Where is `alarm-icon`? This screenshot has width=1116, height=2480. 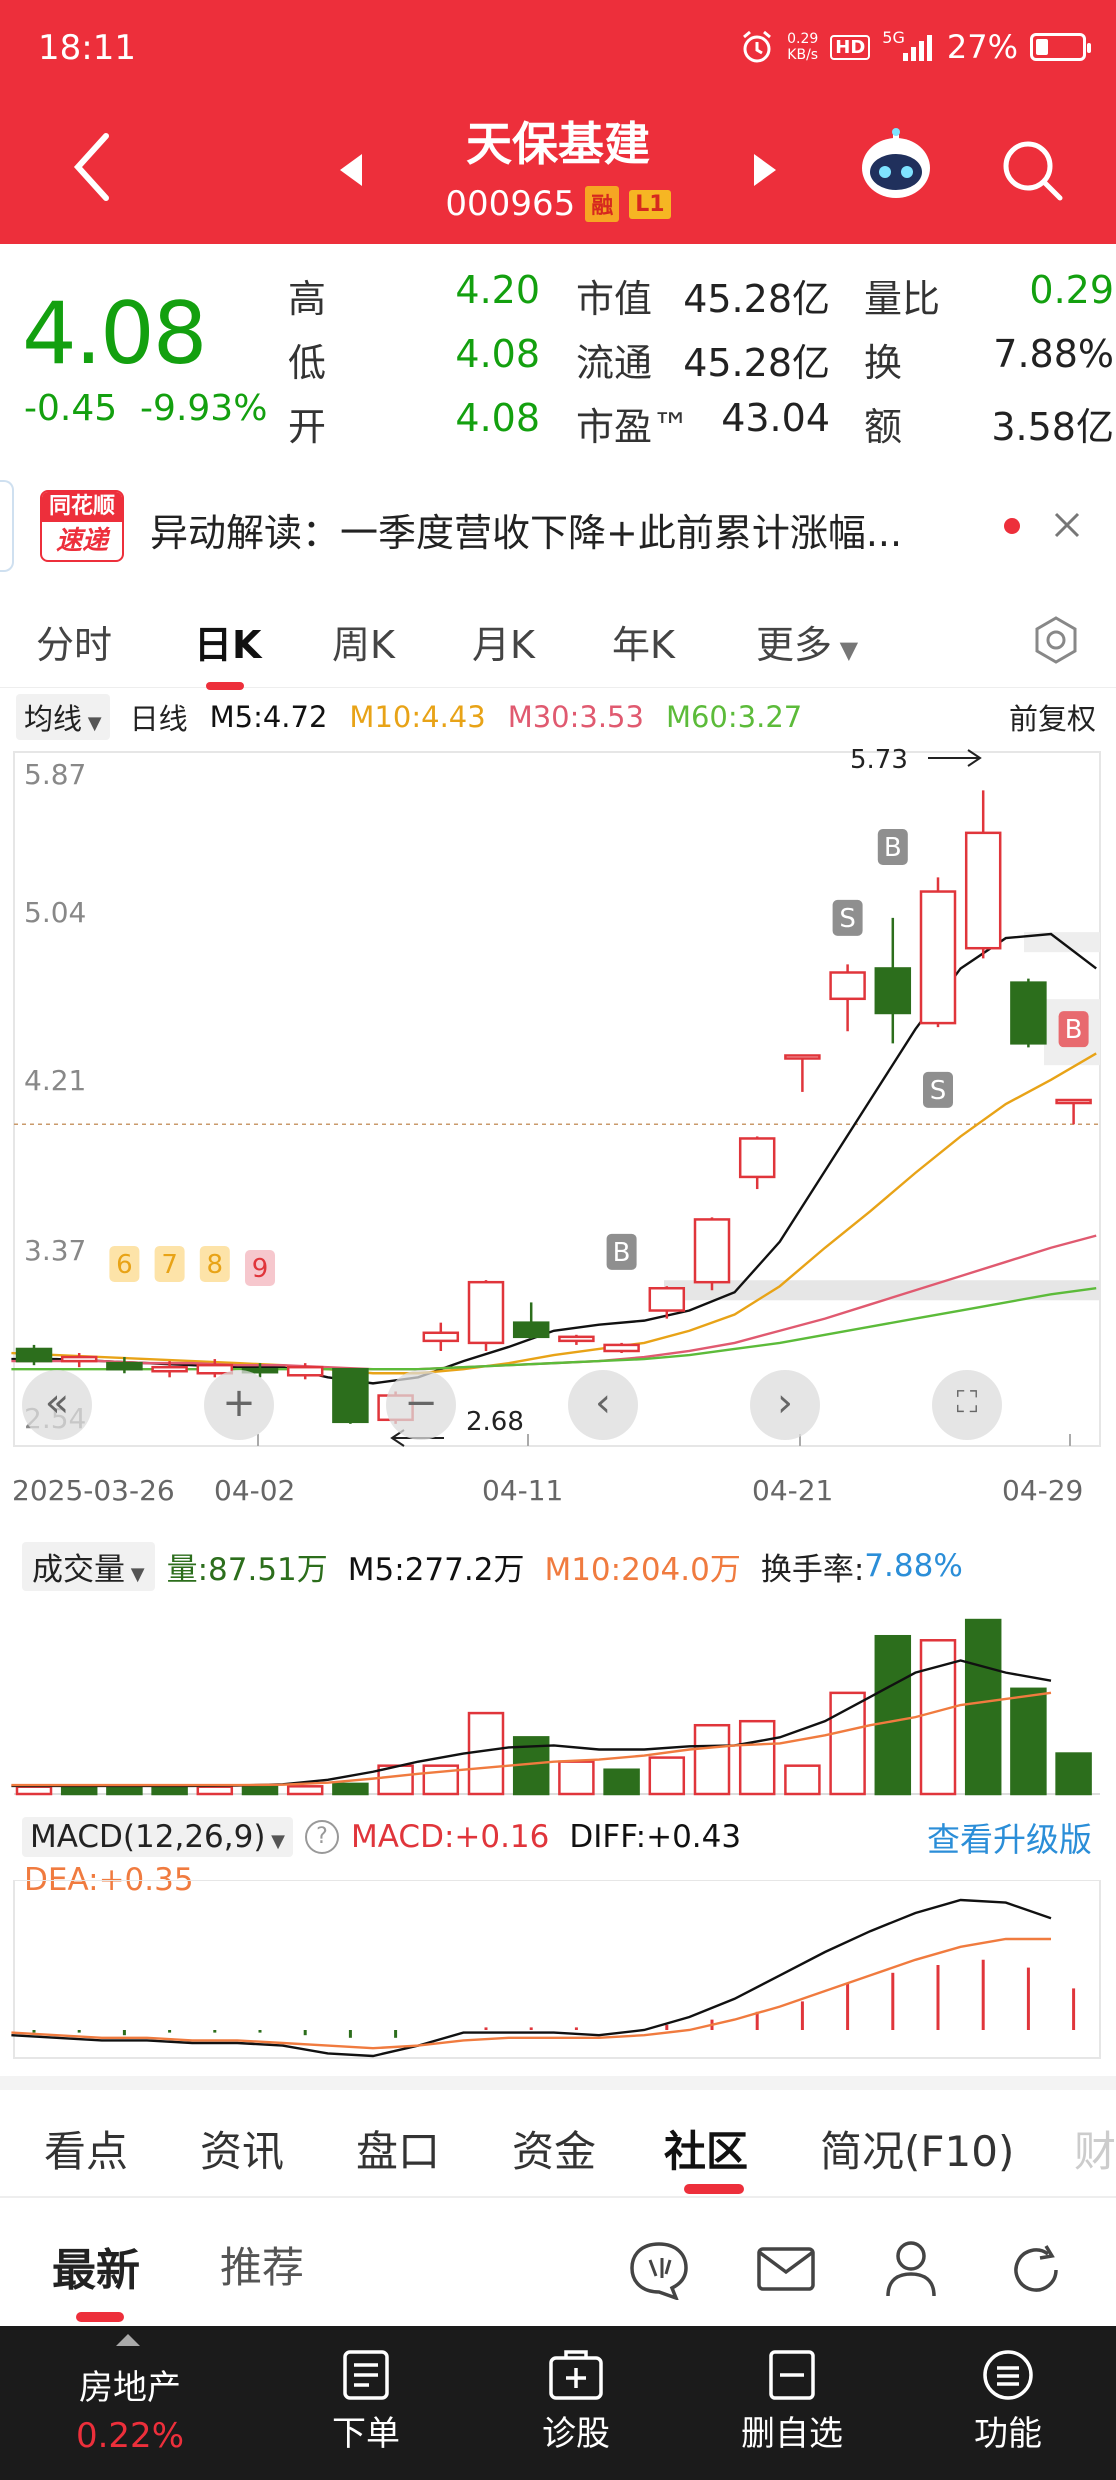 alarm-icon is located at coordinates (757, 46).